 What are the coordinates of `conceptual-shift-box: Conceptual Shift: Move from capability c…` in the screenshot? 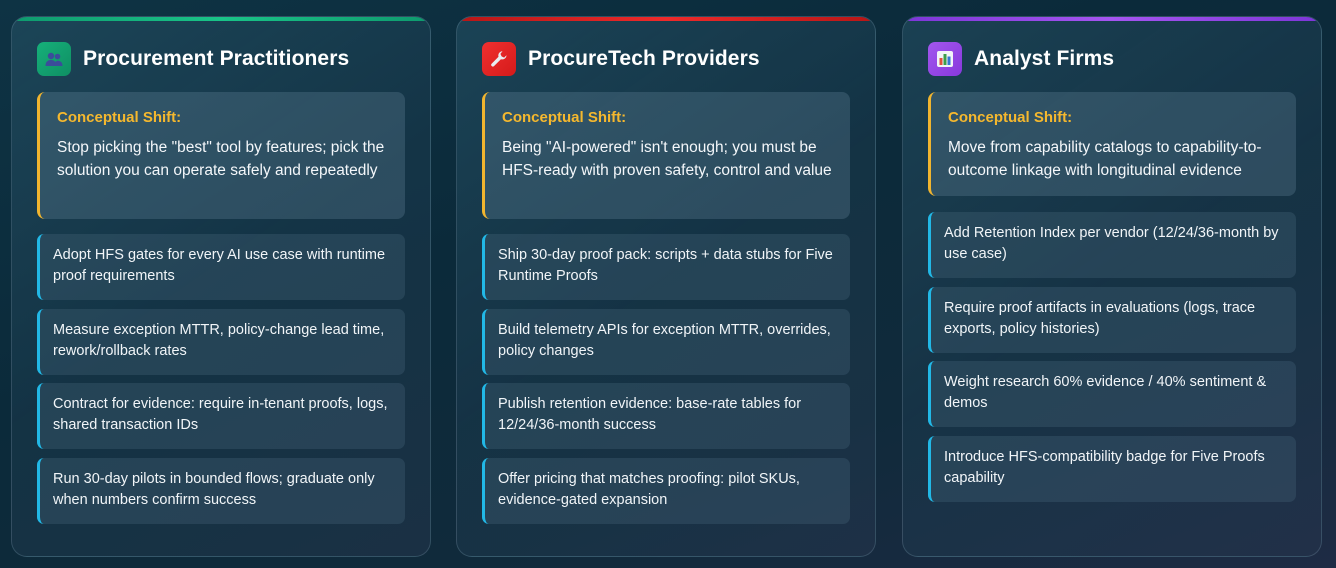 It's located at (1112, 144).